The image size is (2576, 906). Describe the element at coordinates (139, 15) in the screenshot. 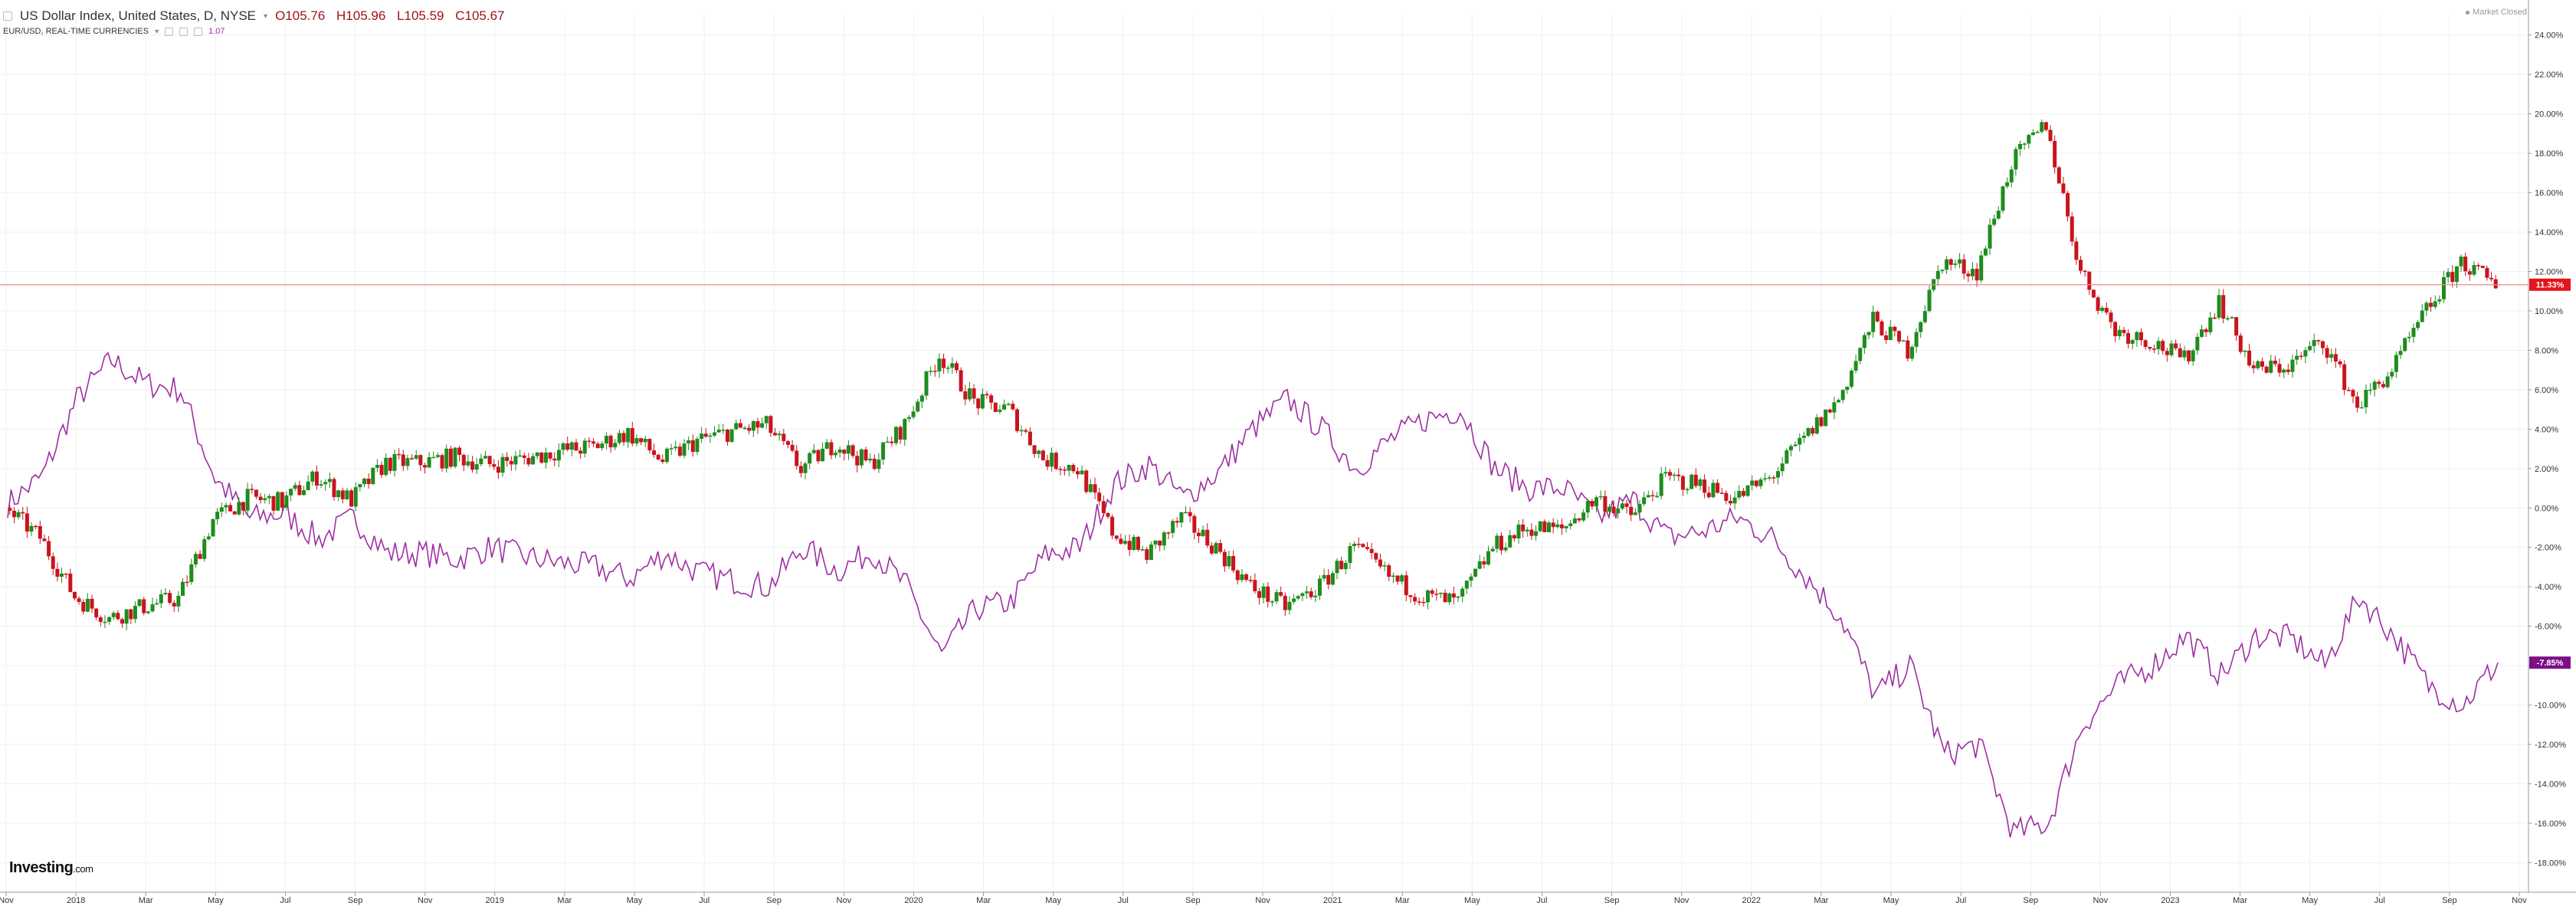

I see `symbol-title: US Dollar Index, United States, D, NYSE` at that location.